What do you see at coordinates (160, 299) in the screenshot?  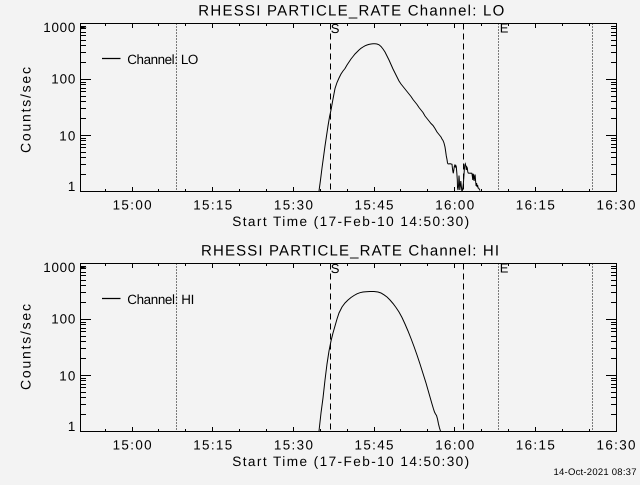 I see `svg-text: Channel: HI` at bounding box center [160, 299].